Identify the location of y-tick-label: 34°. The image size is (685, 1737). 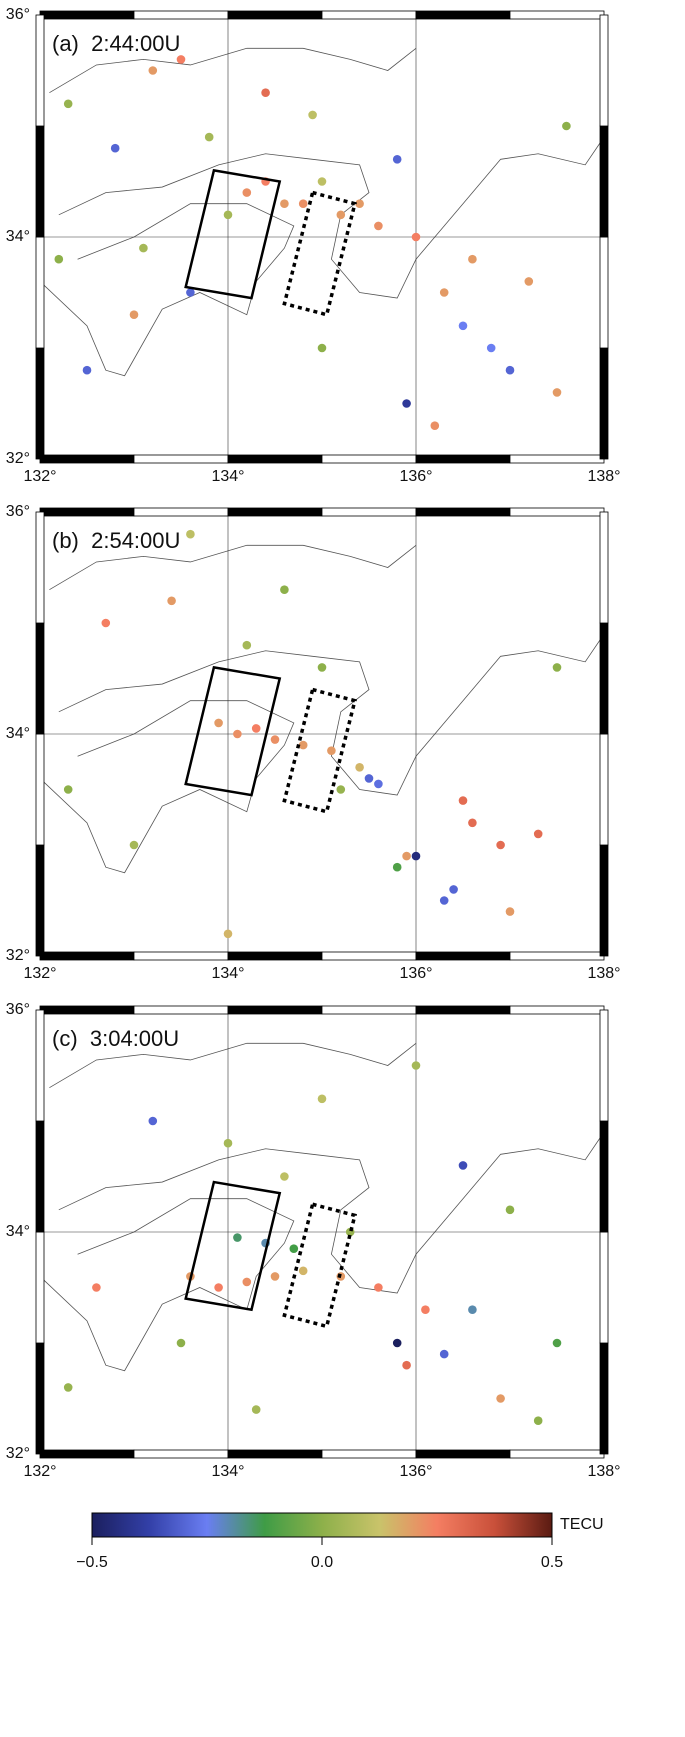
(18, 236).